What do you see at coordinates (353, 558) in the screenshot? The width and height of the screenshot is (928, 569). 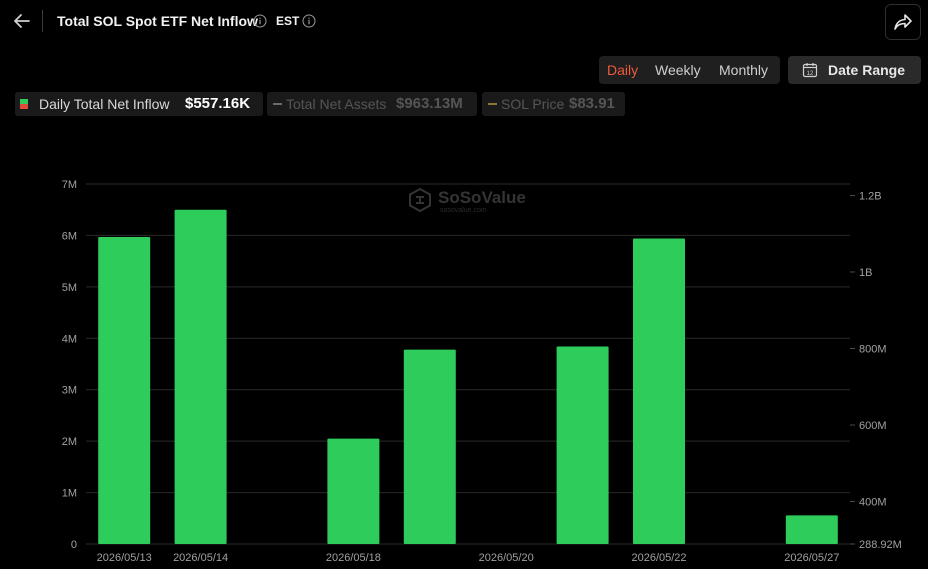 I see `x-tick-label: 2026/05/18` at bounding box center [353, 558].